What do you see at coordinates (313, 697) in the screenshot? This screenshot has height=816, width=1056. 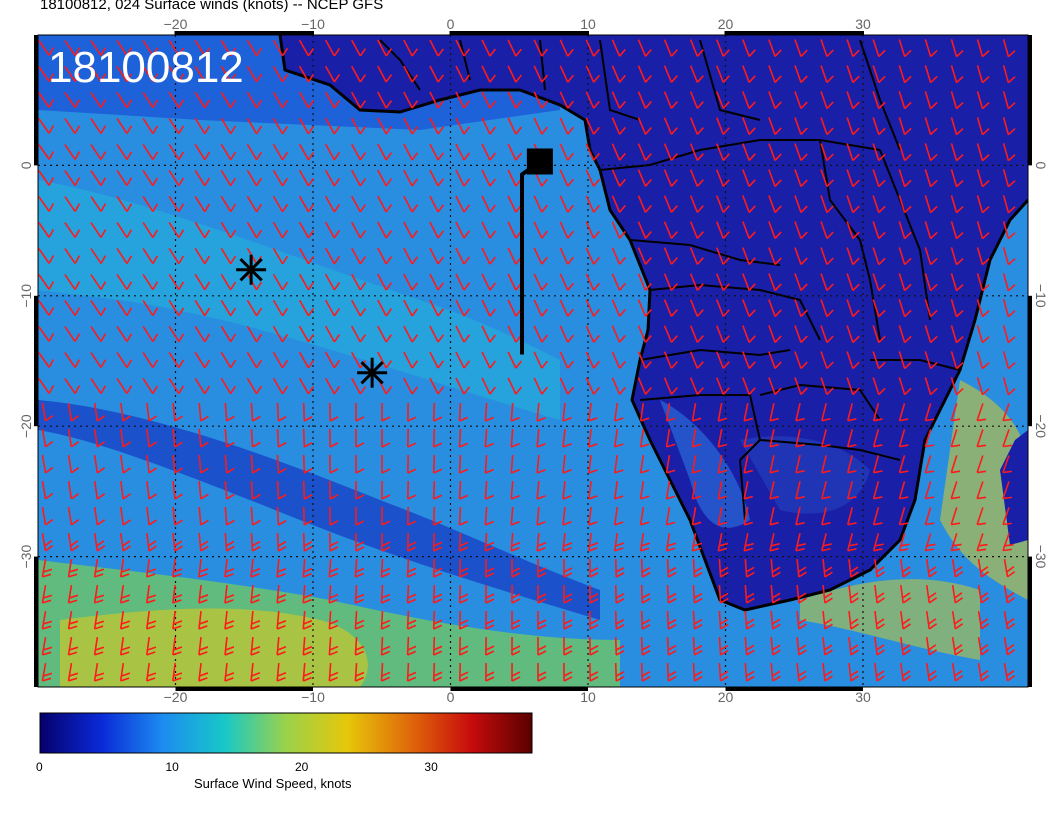 I see `lon-tick-label-bottom: −10` at bounding box center [313, 697].